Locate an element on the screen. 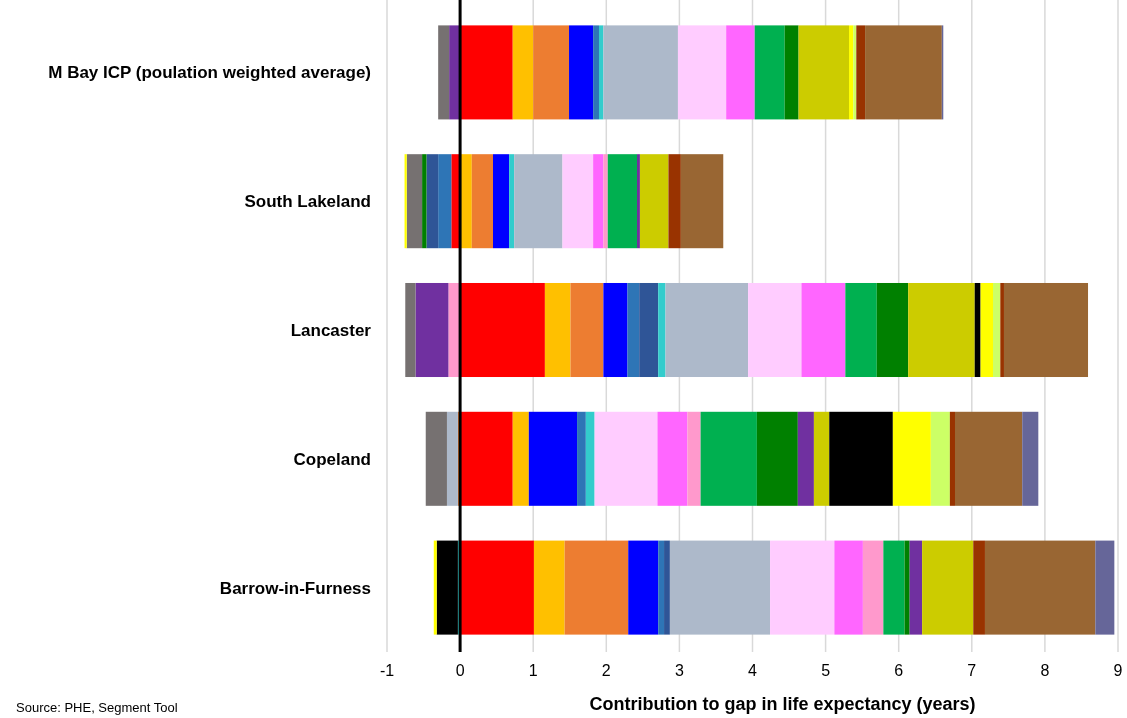 This screenshot has height=718, width=1127. x-tick-label: 8 is located at coordinates (1045, 670).